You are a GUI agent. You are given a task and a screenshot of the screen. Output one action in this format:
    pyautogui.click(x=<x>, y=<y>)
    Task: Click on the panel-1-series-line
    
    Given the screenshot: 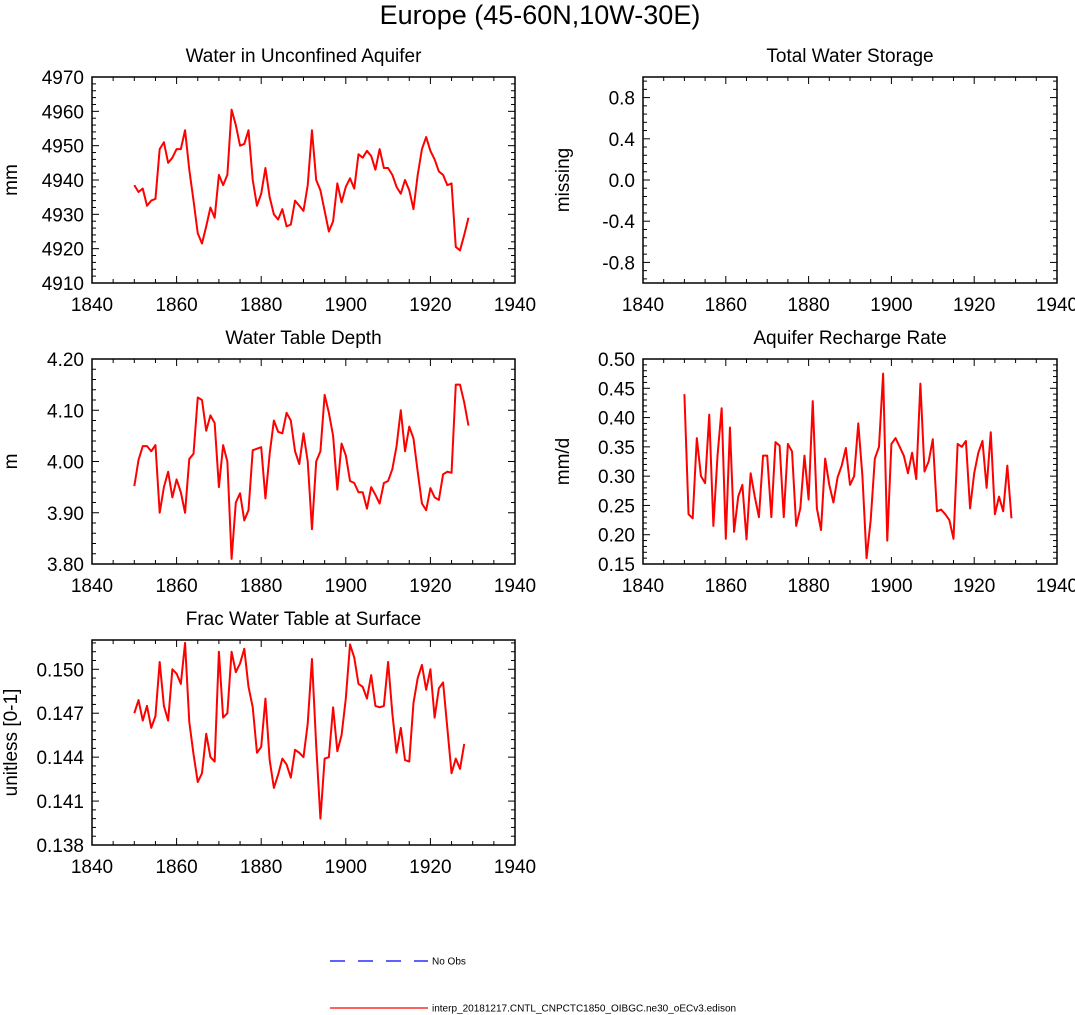 What is the action you would take?
    pyautogui.click(x=301, y=180)
    